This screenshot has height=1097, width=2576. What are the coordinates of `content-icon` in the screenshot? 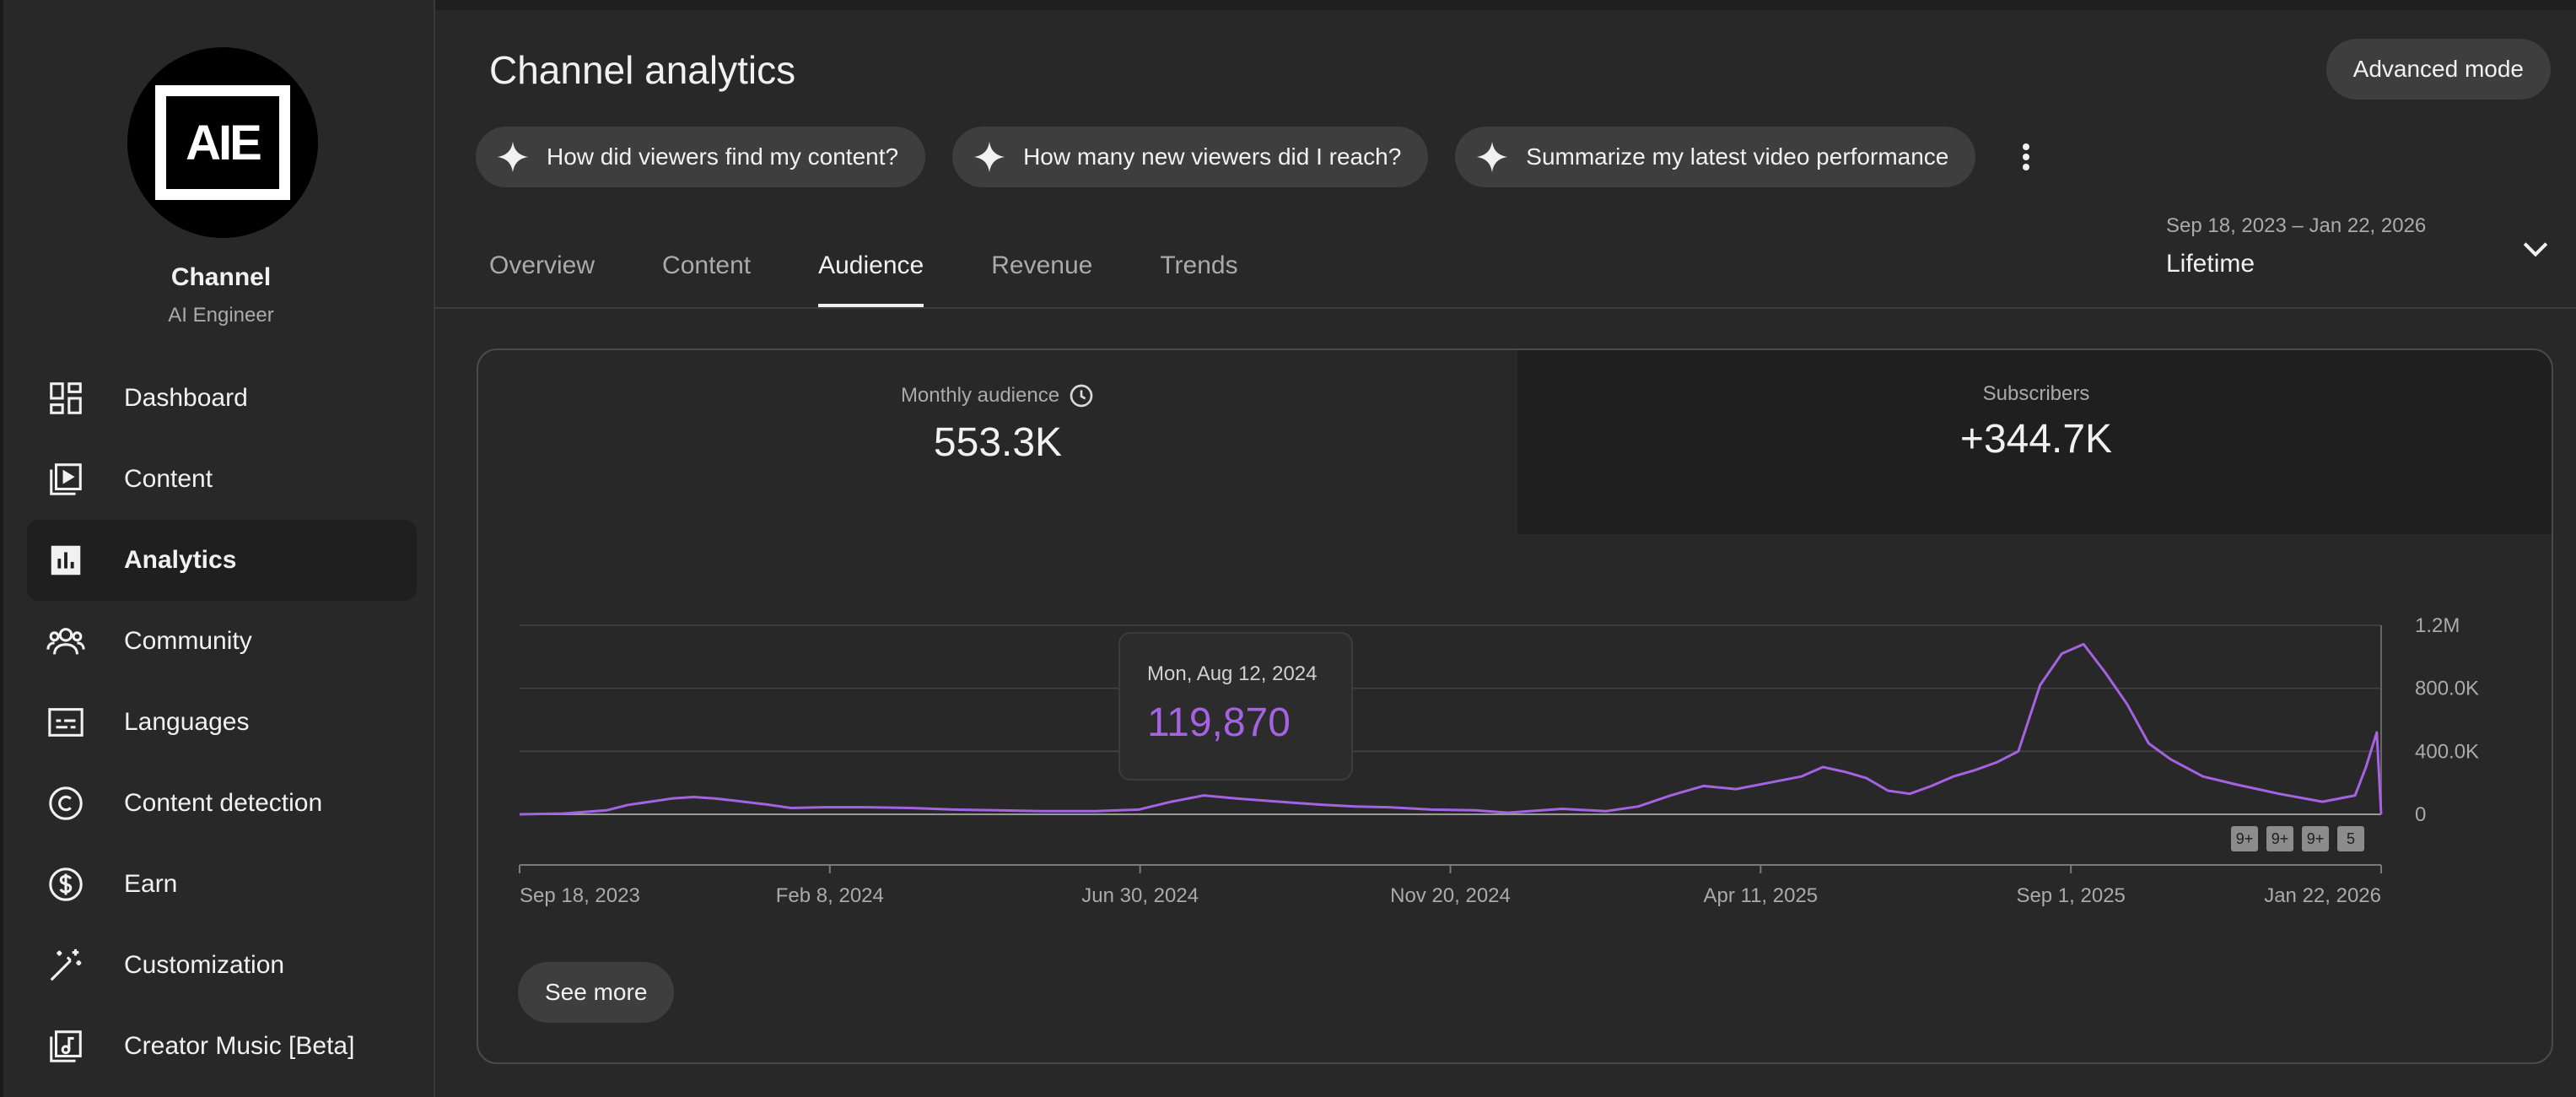 It's located at (66, 479).